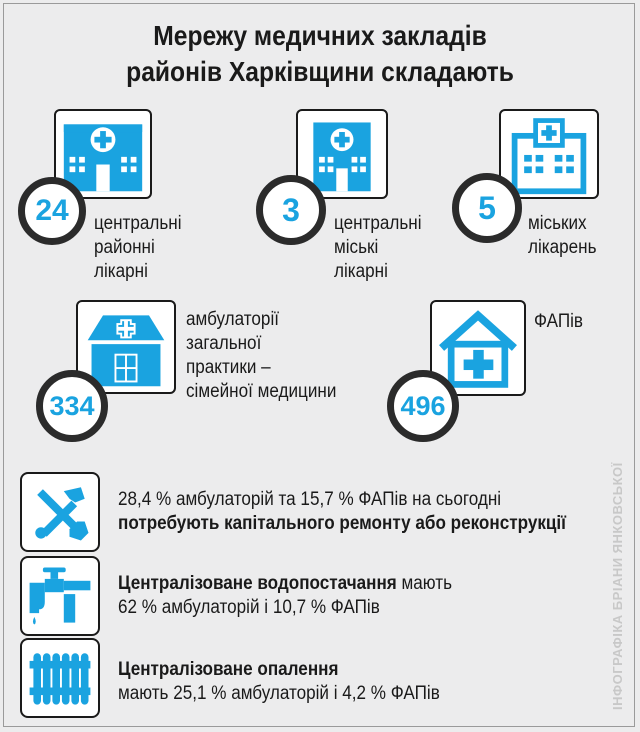 This screenshot has width=640, height=732. What do you see at coordinates (557, 223) in the screenshot?
I see `stat-label-line: міських` at bounding box center [557, 223].